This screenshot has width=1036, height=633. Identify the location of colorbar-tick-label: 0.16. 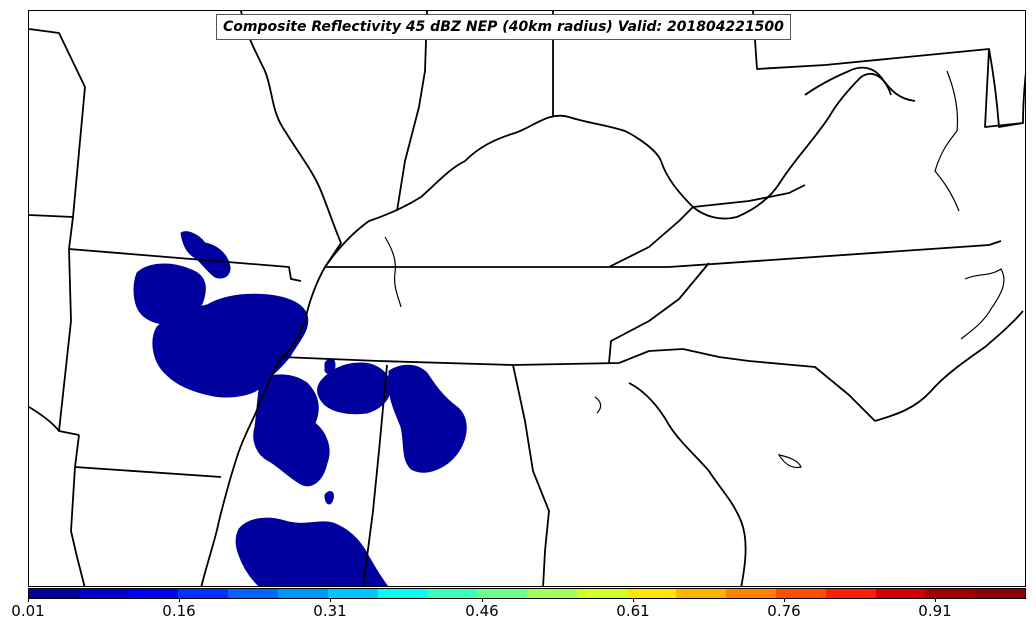
(179, 611).